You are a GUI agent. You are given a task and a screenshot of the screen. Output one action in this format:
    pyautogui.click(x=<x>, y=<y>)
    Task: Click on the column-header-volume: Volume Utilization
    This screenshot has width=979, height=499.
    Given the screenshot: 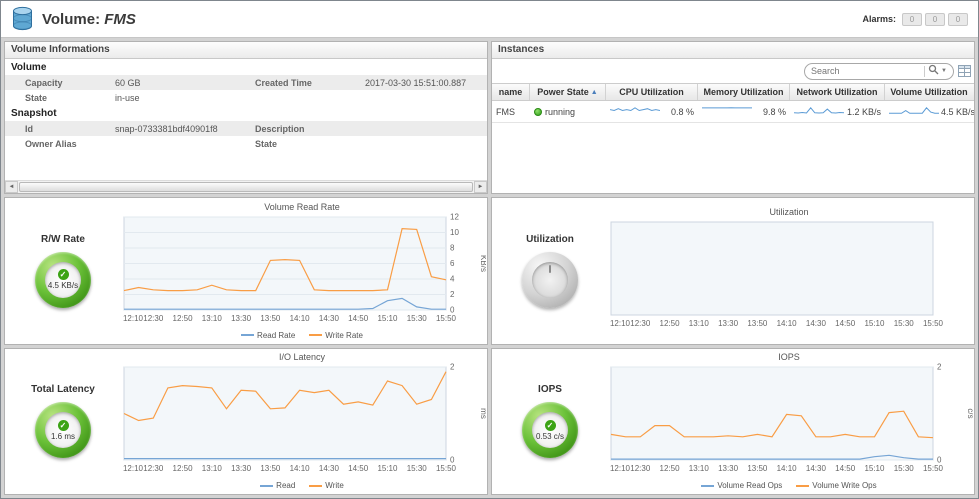 What is the action you would take?
    pyautogui.click(x=929, y=92)
    